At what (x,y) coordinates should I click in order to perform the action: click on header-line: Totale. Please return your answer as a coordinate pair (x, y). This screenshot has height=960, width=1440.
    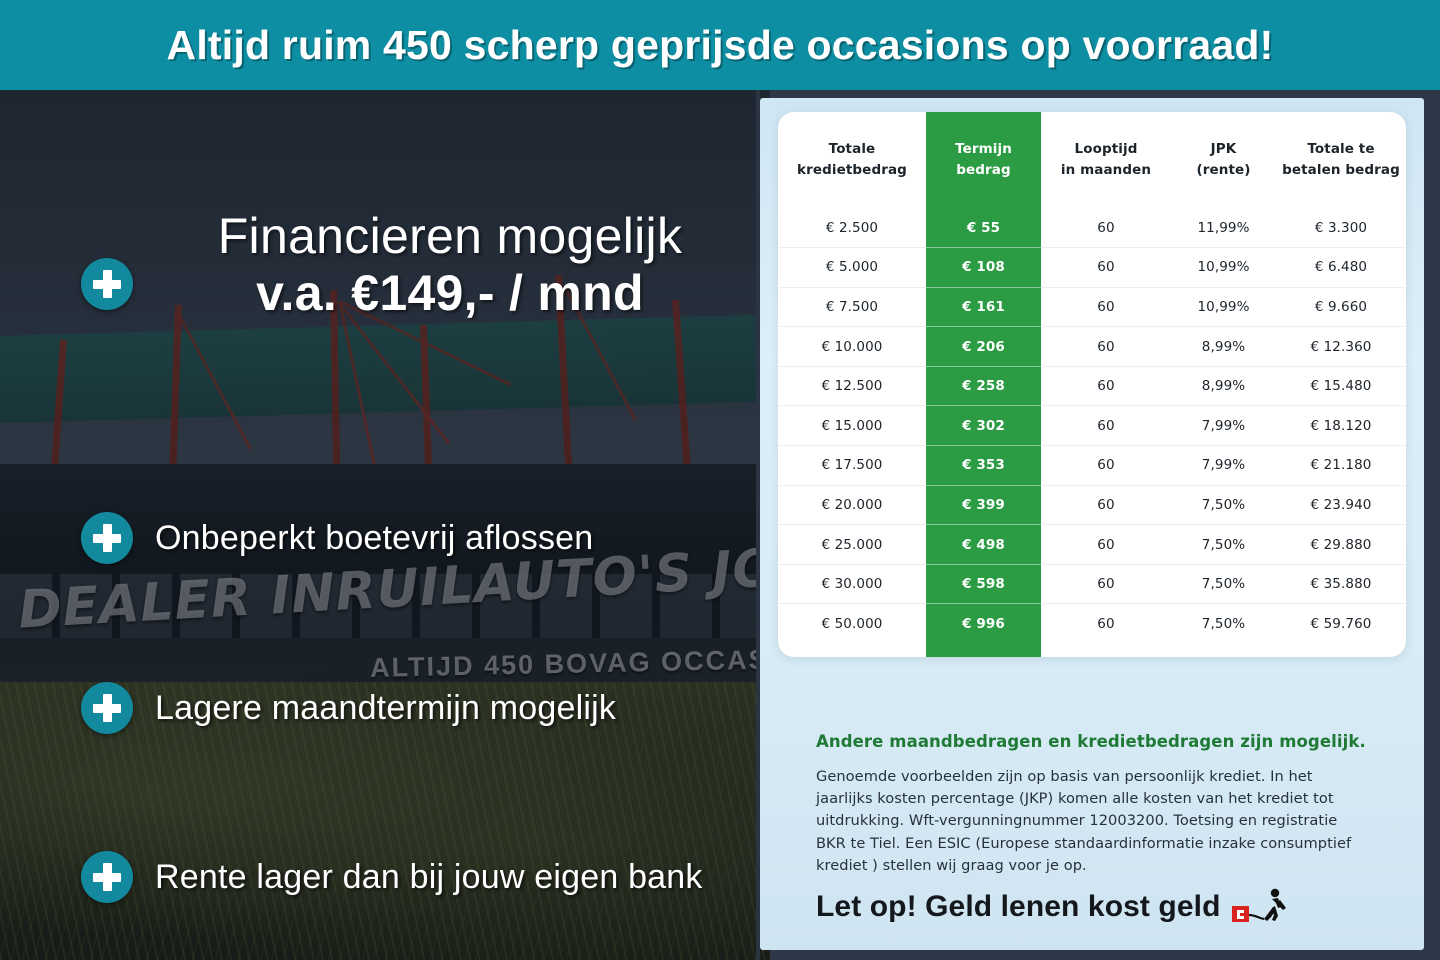
    Looking at the image, I should click on (852, 149).